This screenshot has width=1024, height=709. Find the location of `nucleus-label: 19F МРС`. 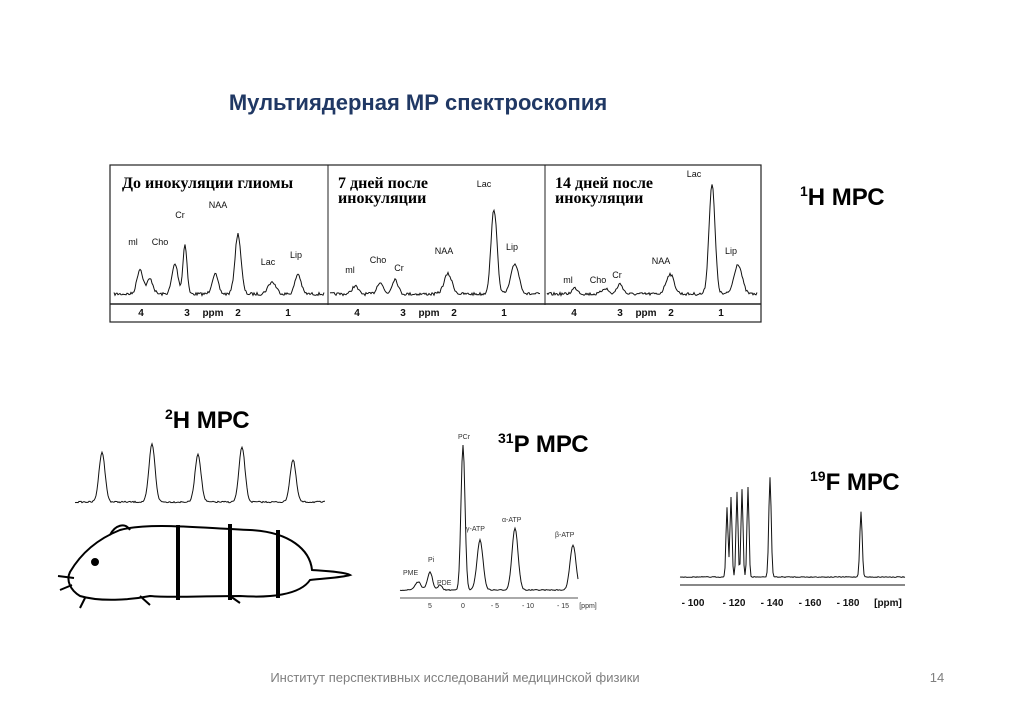

nucleus-label: 19F МРС is located at coordinates (855, 482).